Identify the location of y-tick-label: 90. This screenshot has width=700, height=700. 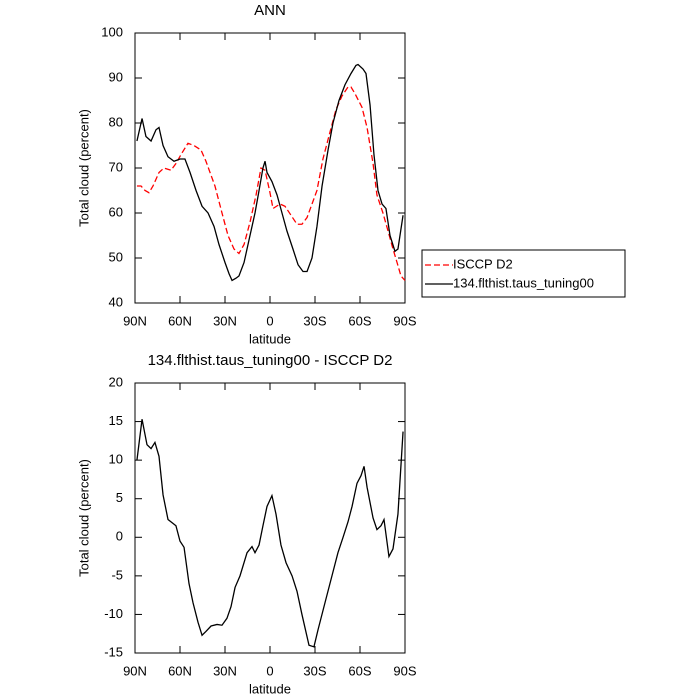
(116, 76).